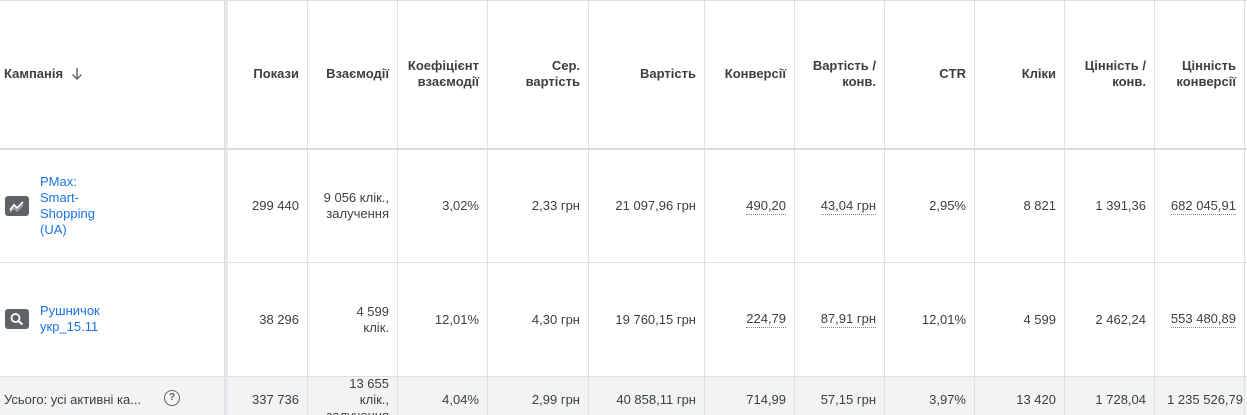  I want to click on cell-text: 13 655 клік., залучення, so click(357, 395).